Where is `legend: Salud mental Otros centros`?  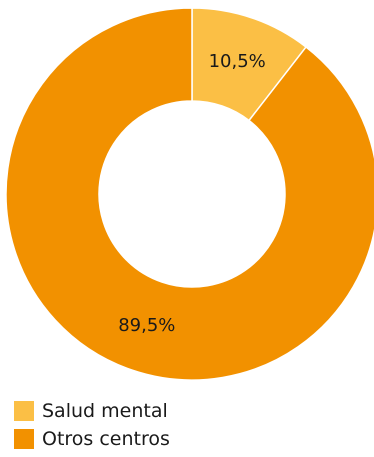
legend: Salud mental Otros centros is located at coordinates (92, 425).